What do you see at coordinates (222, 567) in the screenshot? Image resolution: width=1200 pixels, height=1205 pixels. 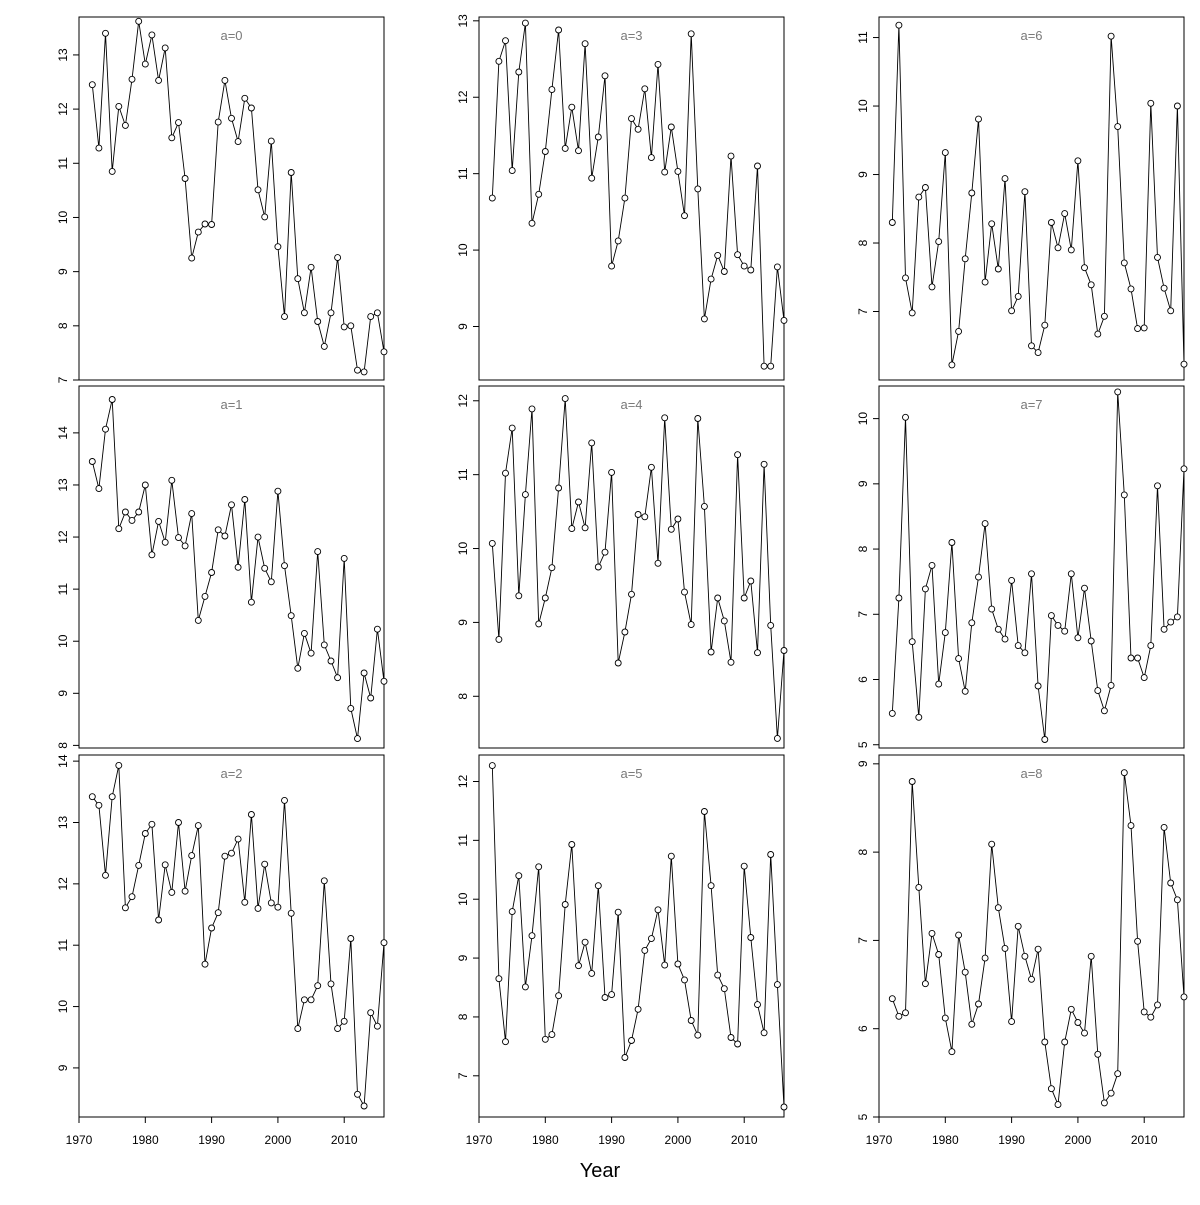 I see `panel-a-1: a=1 8 9 10 11 12 13 14` at bounding box center [222, 567].